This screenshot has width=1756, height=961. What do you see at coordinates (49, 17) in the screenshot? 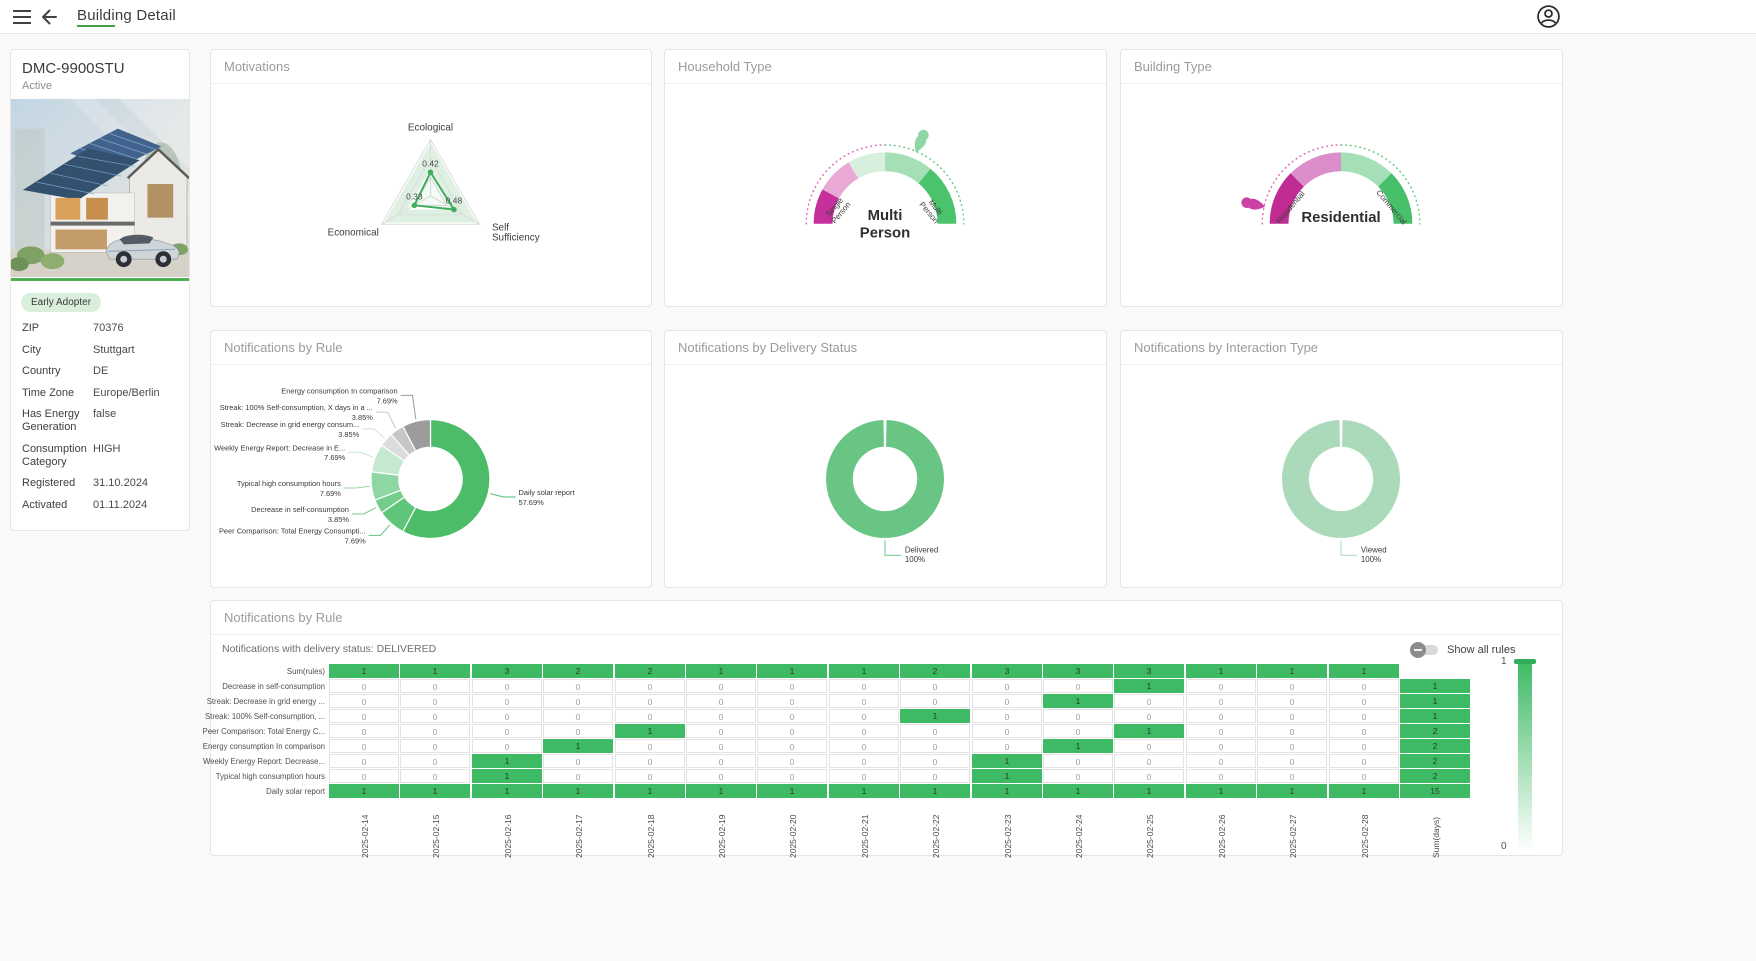
I see `back-arrow-icon` at bounding box center [49, 17].